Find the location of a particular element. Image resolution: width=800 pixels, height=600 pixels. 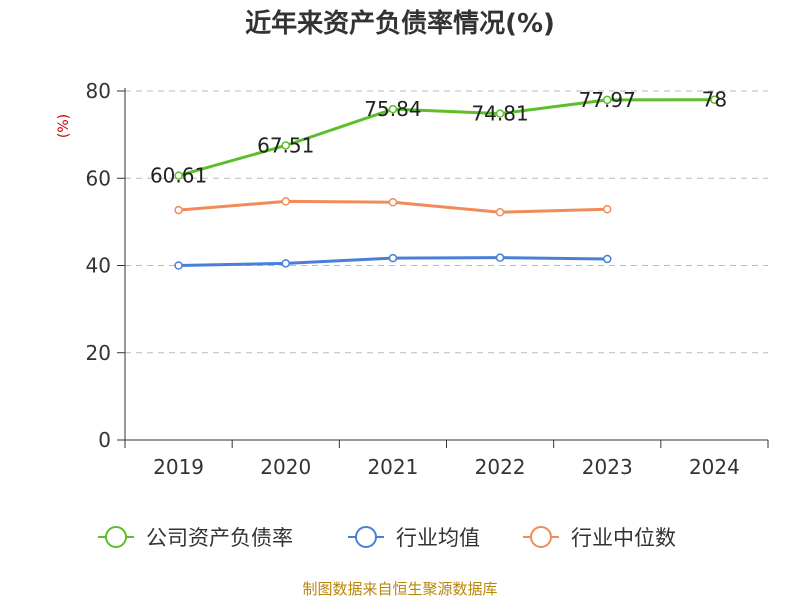

data-label: 60.61 is located at coordinates (178, 176).